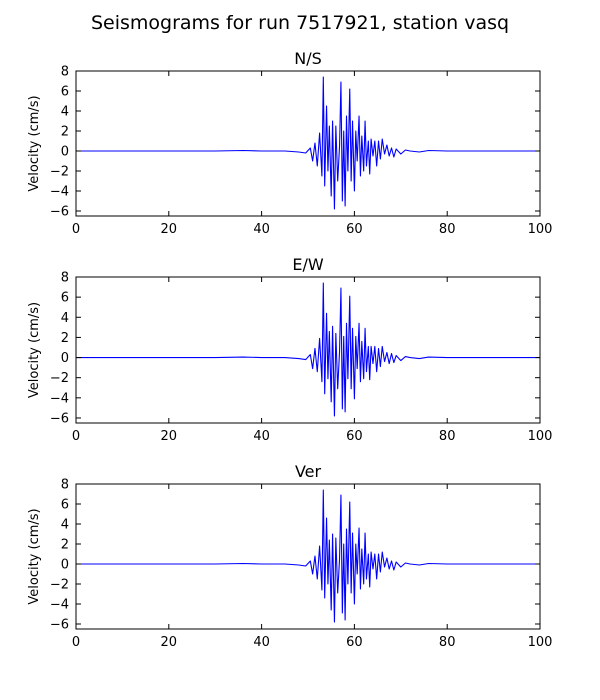 This screenshot has height=700, width=600. I want to click on axes-title: E/W, so click(308, 264).